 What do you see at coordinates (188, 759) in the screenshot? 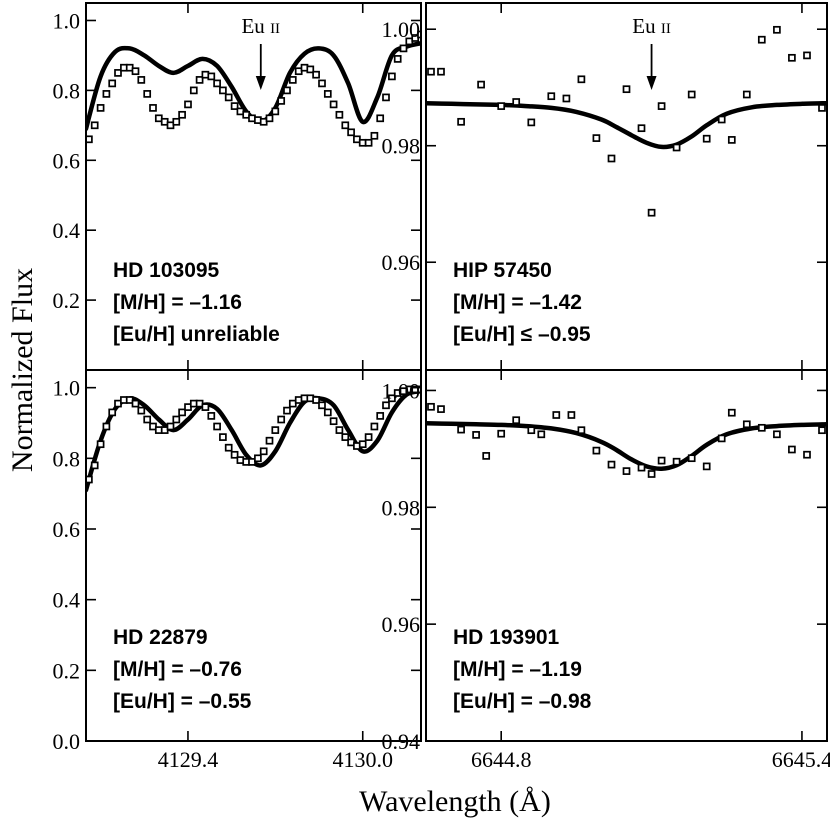
I see `x-tick-label: 4129.4` at bounding box center [188, 759].